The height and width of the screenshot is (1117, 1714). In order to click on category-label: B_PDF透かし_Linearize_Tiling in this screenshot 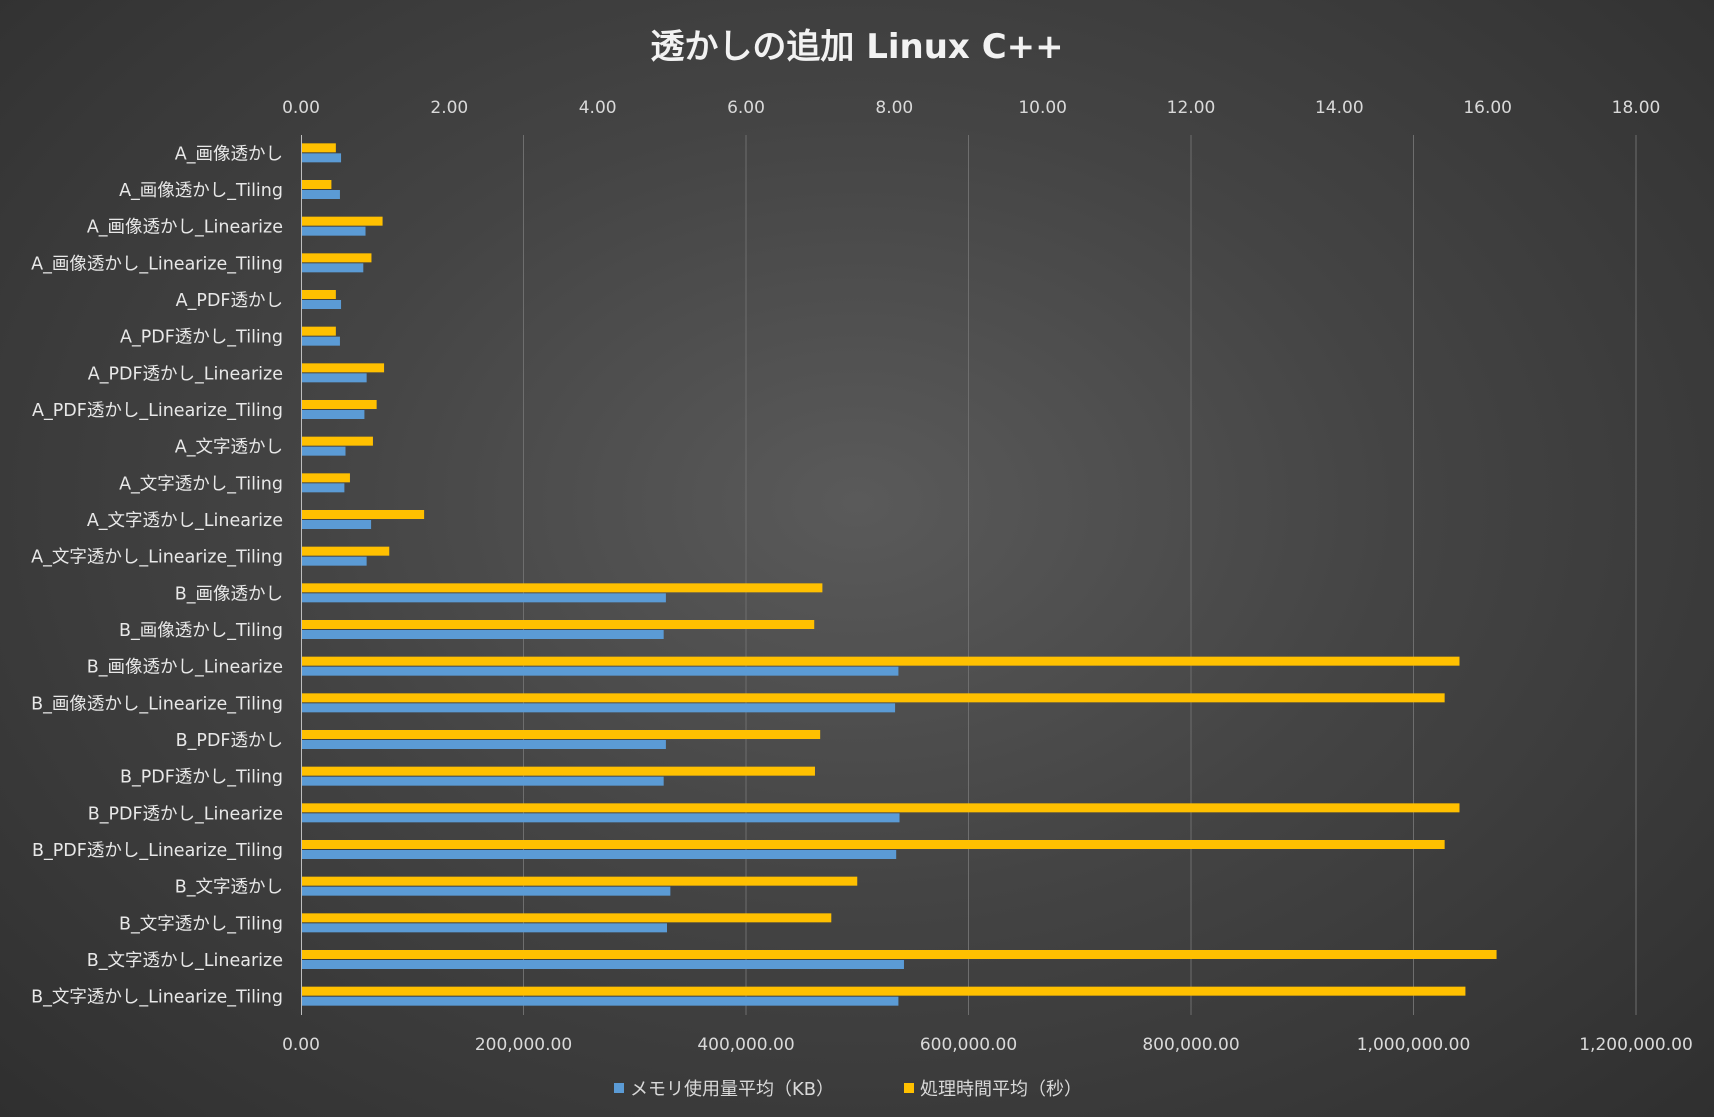, I will do `click(157, 851)`.